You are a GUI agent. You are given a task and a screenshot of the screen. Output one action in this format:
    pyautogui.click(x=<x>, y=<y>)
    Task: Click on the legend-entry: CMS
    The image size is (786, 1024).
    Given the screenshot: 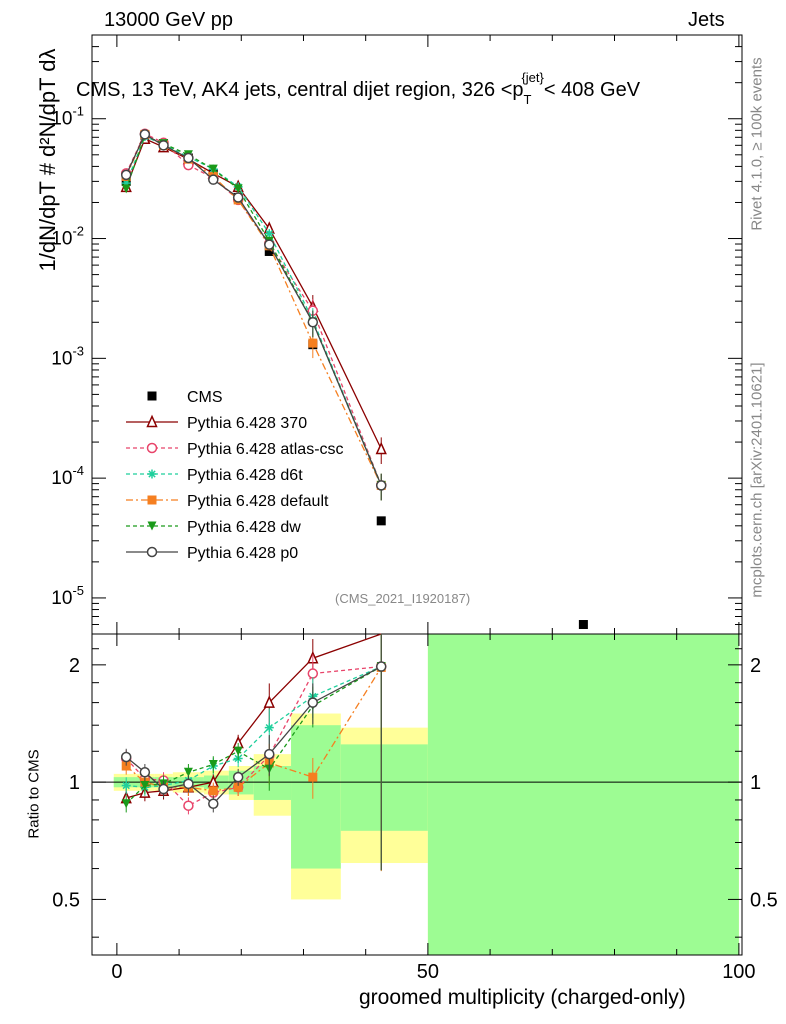 What is the action you would take?
    pyautogui.click(x=185, y=397)
    